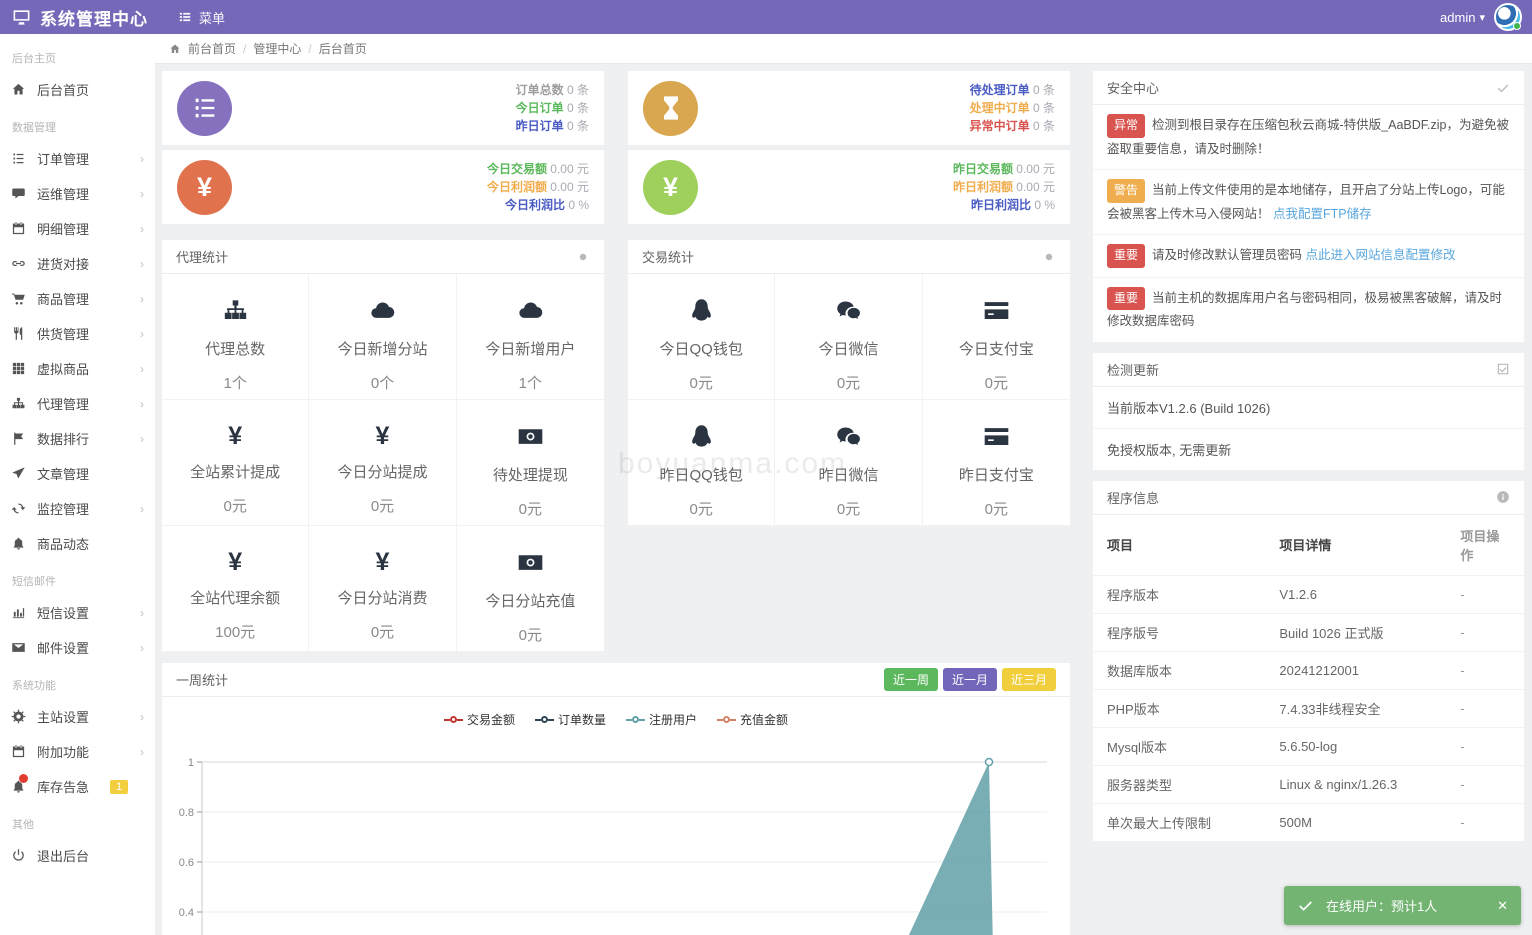 The height and width of the screenshot is (935, 1532). What do you see at coordinates (383, 337) in the screenshot?
I see `stat-cell: 今日新增分站 0个` at bounding box center [383, 337].